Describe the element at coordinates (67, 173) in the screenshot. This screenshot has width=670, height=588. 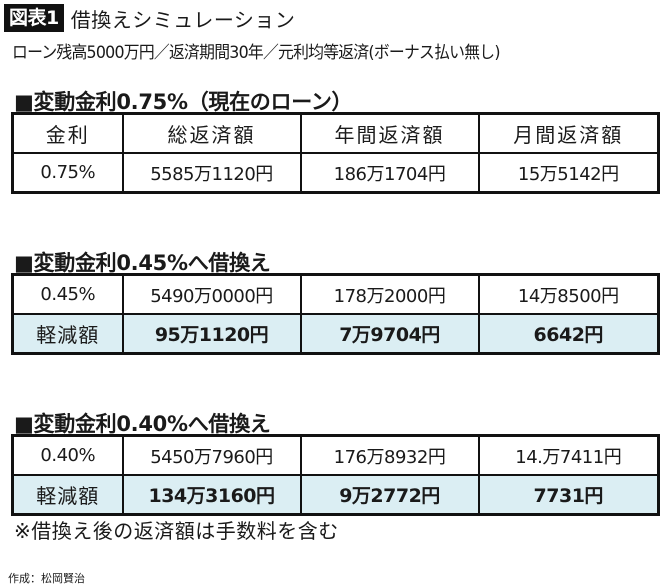
I see `cell-rate: 0.75%` at that location.